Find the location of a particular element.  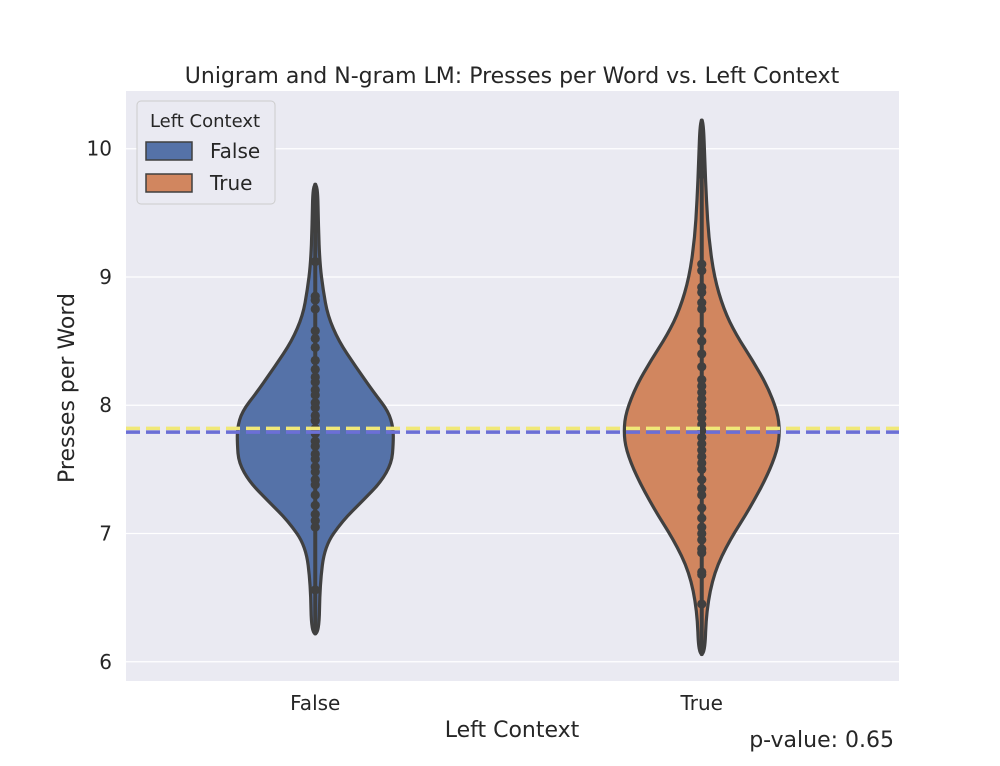

y-tick-label-10: 10 is located at coordinates (99, 149).